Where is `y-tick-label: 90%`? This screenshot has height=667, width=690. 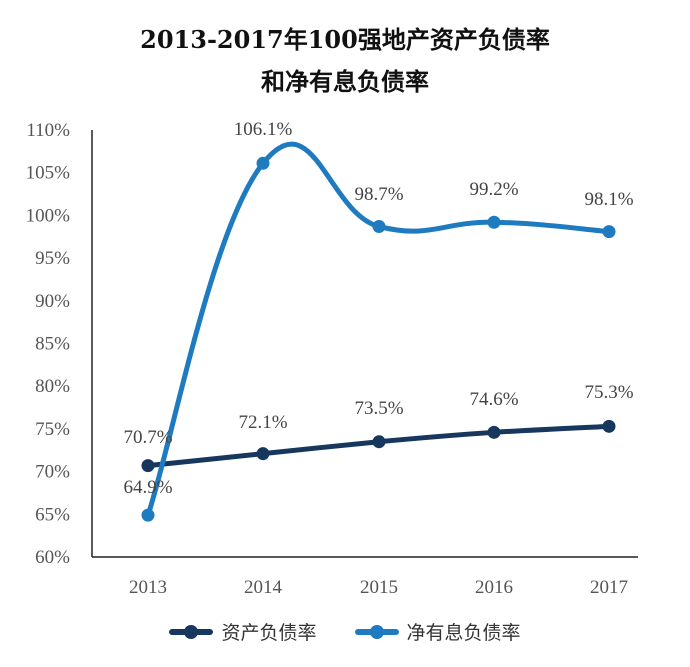 y-tick-label: 90% is located at coordinates (52, 301).